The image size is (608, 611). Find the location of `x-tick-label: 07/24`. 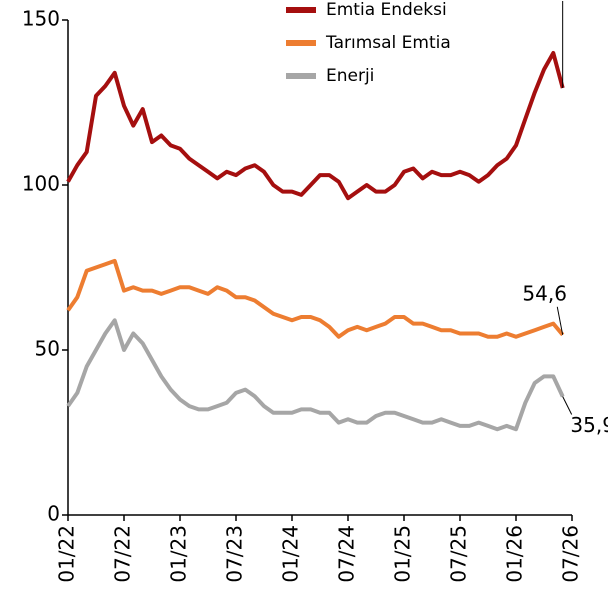

x-tick-label: 07/24 is located at coordinates (347, 554).